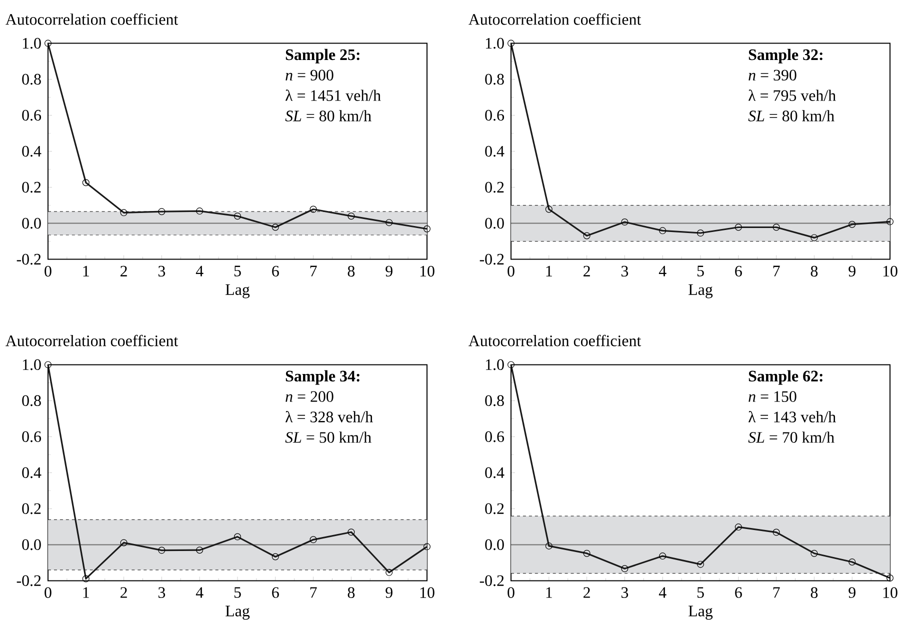 The height and width of the screenshot is (640, 911). Describe the element at coordinates (772, 396) in the screenshot. I see `annotation: n = 150` at that location.